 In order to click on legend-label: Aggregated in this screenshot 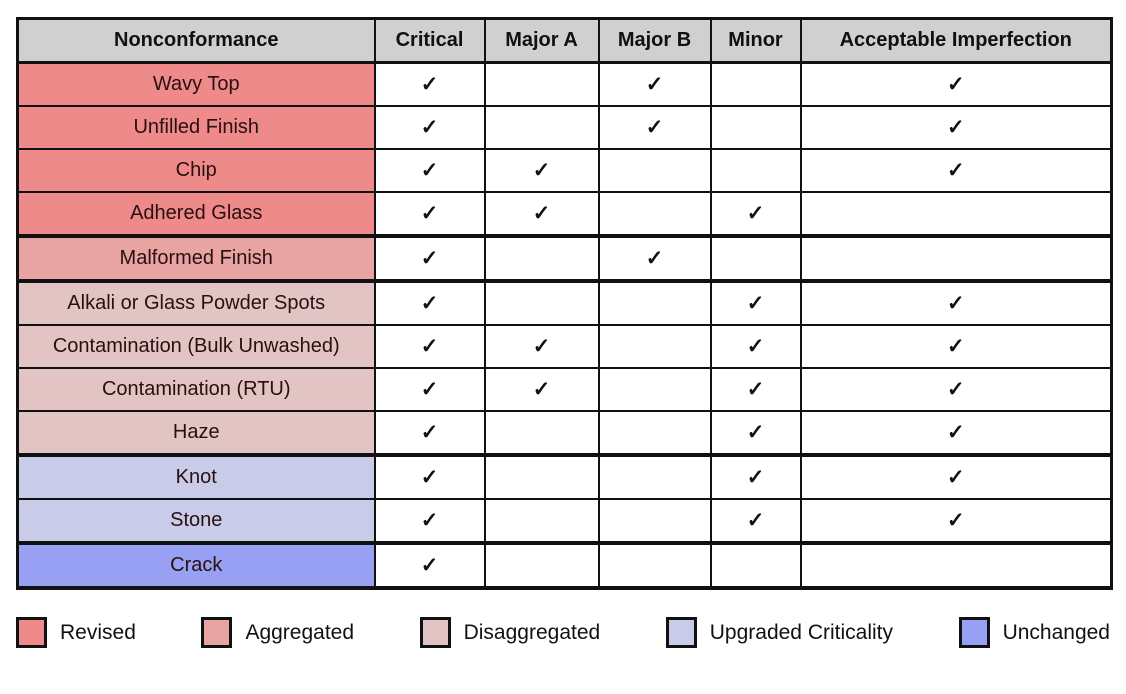, I will do `click(300, 632)`.